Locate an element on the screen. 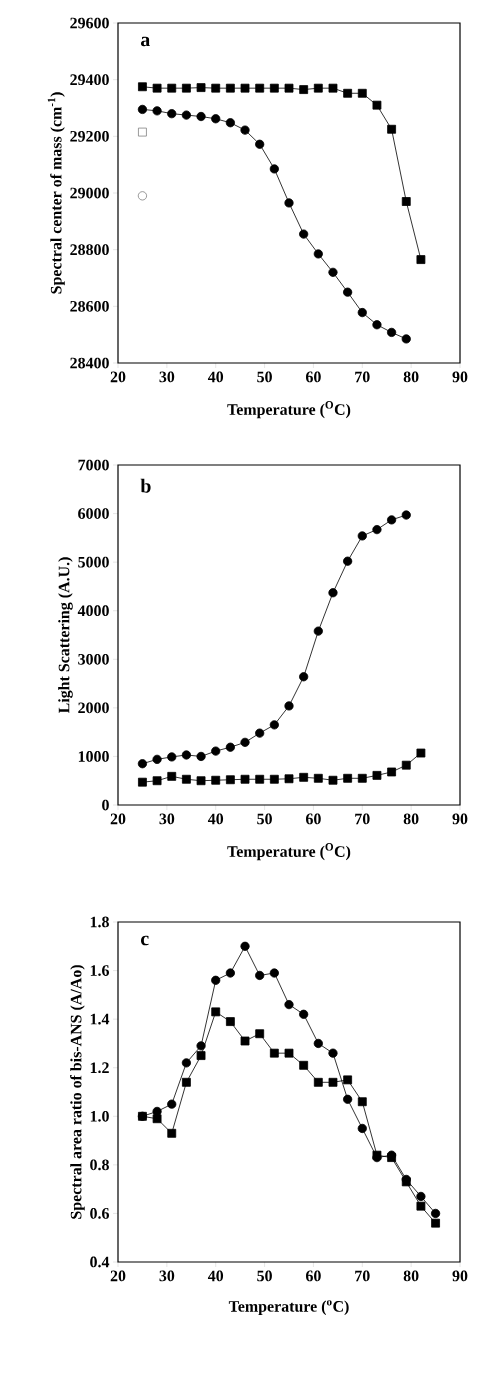  y-tick-label: 2000 is located at coordinates (93, 708).